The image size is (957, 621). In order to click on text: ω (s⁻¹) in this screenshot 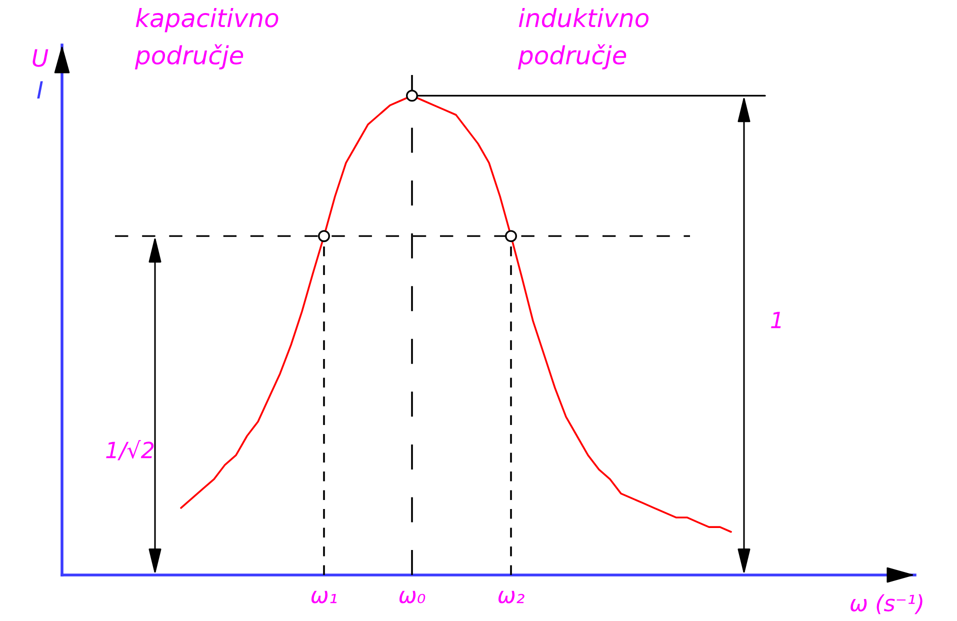, I will do `click(886, 604)`.